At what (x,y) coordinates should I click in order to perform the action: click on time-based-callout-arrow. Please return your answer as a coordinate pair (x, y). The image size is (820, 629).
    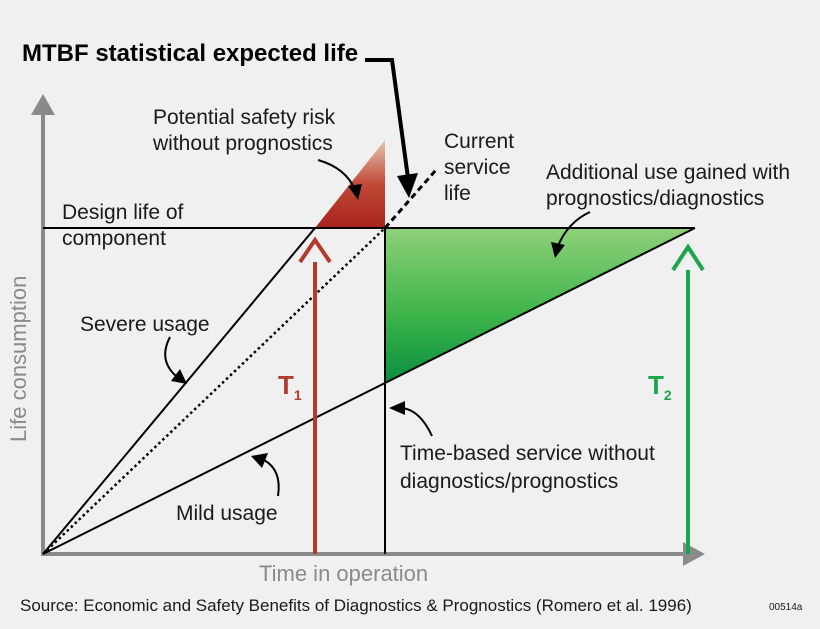
    Looking at the image, I should click on (417, 422).